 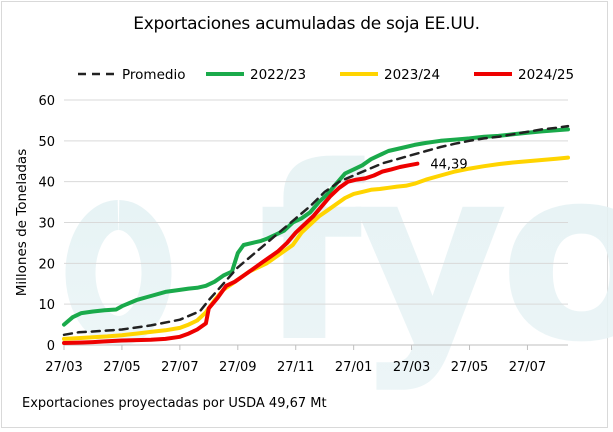 I want to click on y-tick-label: 0, so click(x=51, y=346).